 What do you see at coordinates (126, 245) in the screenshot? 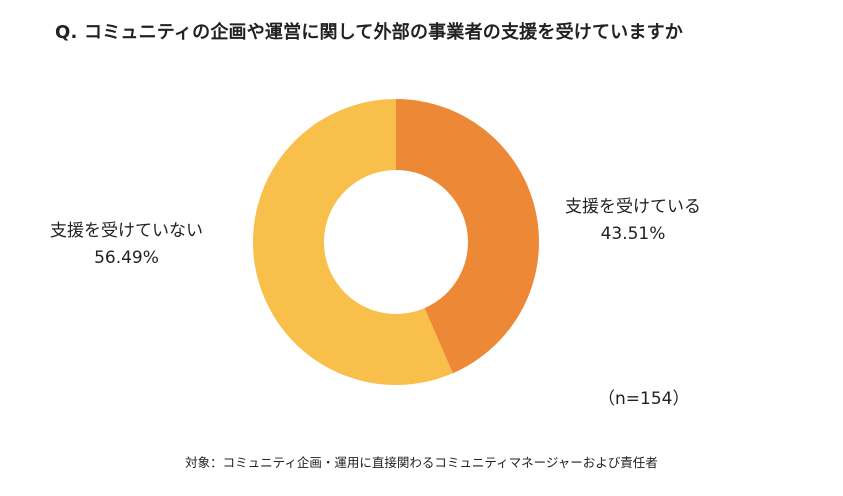
I see `slice-label-not-receiving: 支援を受けていない 56.49%` at bounding box center [126, 245].